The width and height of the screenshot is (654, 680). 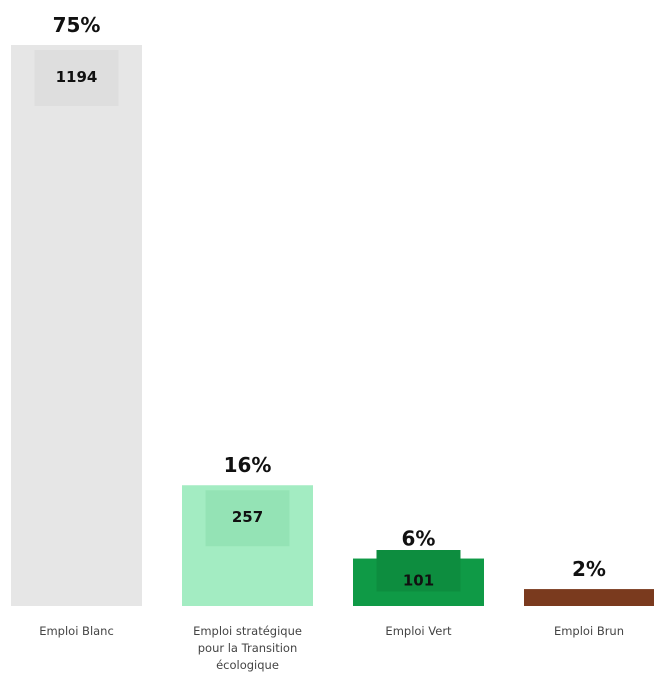 I want to click on value-label-2: 101, so click(x=418, y=581).